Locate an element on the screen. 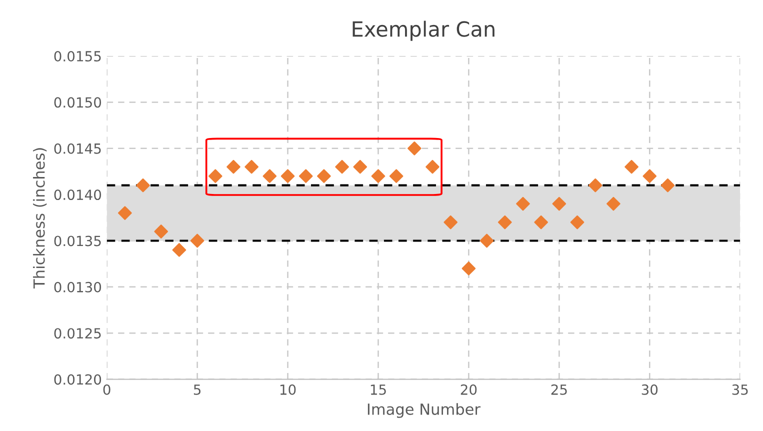 Image resolution: width=763 pixels, height=431 pixels. y-tick-label: 0.0135 is located at coordinates (77, 241).